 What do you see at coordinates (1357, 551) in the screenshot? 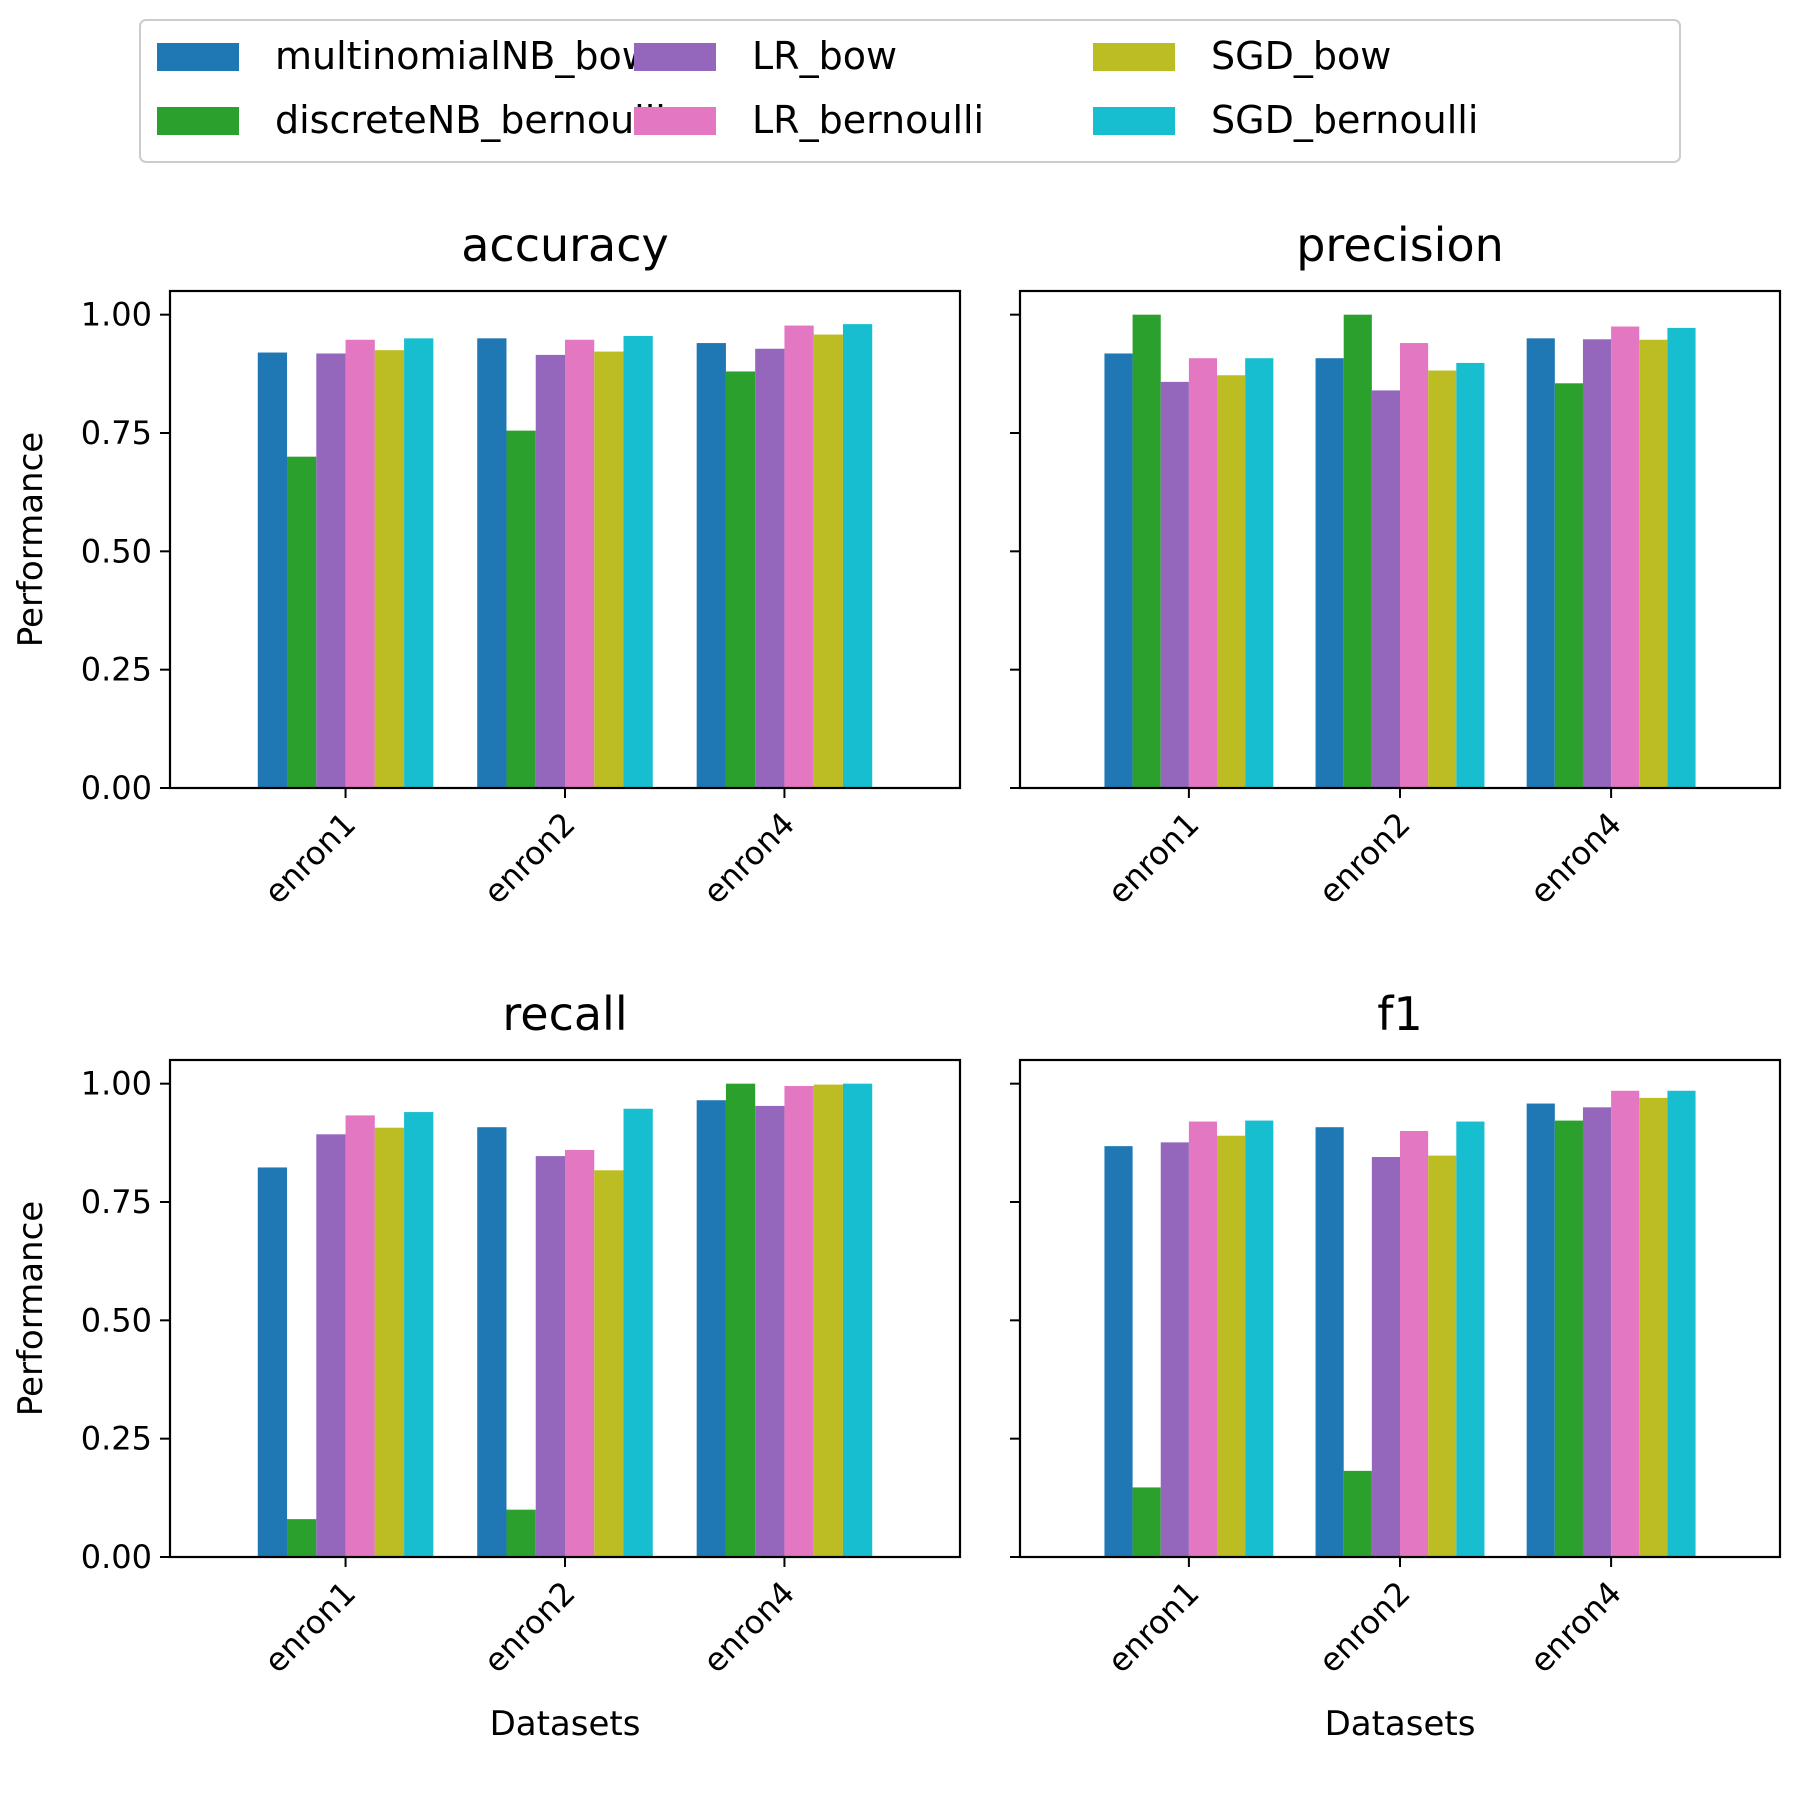
I see `bar-discretenb-bernoulli-enron2` at bounding box center [1357, 551].